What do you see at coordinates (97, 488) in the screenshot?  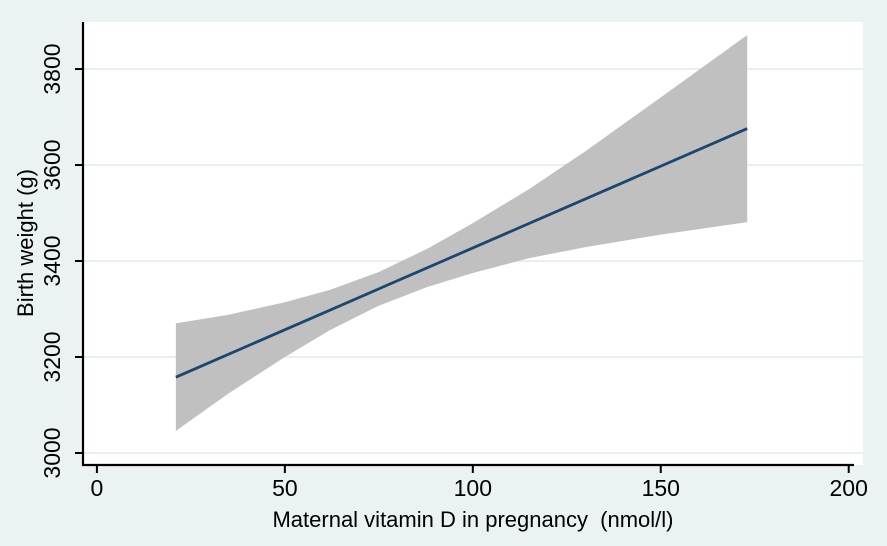 I see `x-tick-label: 0` at bounding box center [97, 488].